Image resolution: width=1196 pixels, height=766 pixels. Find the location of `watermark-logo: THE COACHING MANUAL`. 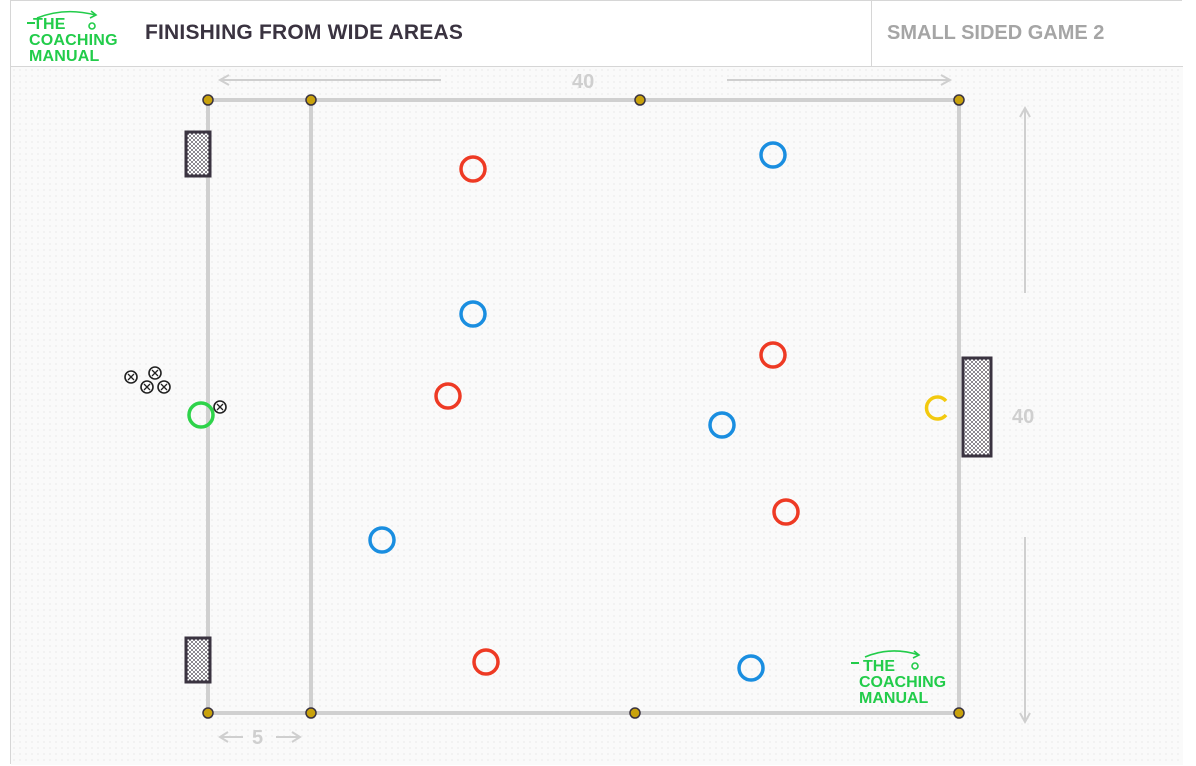

watermark-logo: THE COACHING MANUAL is located at coordinates (905, 678).